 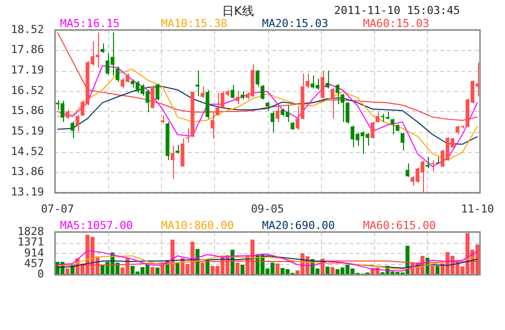 What do you see at coordinates (27, 131) in the screenshot?
I see `y-tick-label: 15.19` at bounding box center [27, 131].